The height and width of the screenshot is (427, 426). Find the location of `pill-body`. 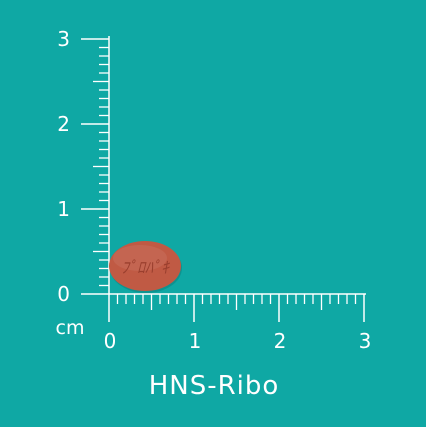

pill-body is located at coordinates (145, 266).